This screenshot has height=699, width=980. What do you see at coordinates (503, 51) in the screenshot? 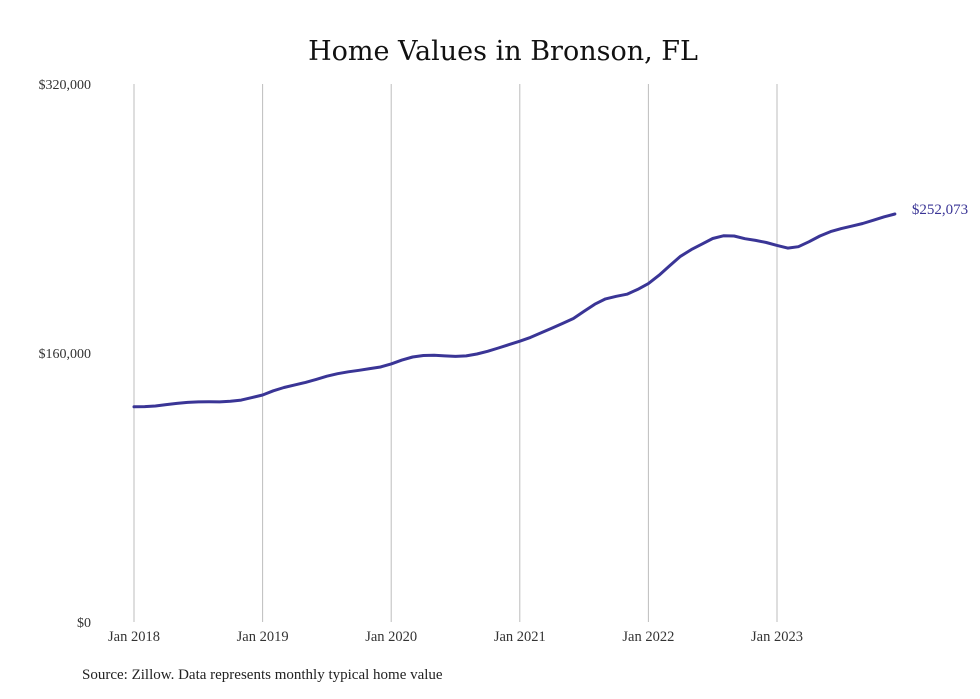
I see `chart-title: Home Values in Bronson, FL` at bounding box center [503, 51].